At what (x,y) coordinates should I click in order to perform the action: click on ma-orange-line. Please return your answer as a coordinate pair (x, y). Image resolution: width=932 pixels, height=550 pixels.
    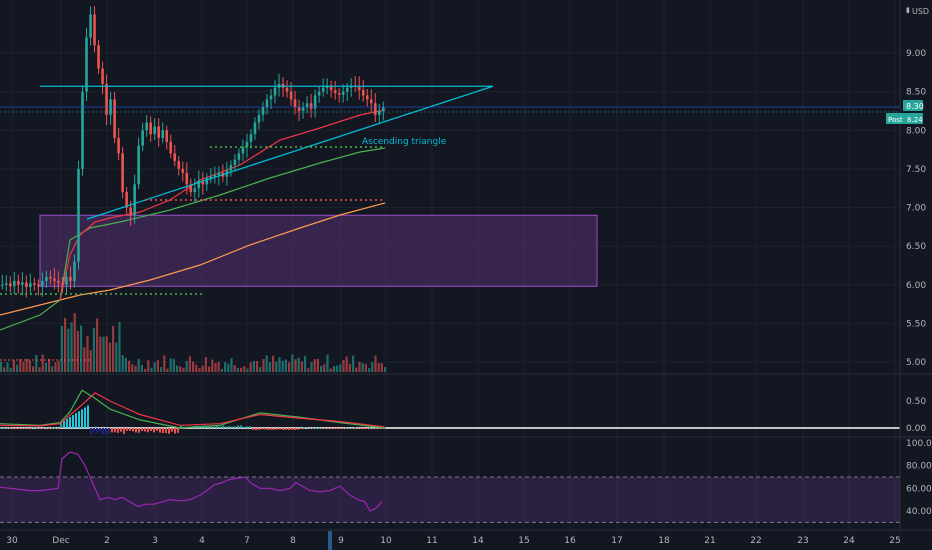
    Looking at the image, I should click on (193, 259).